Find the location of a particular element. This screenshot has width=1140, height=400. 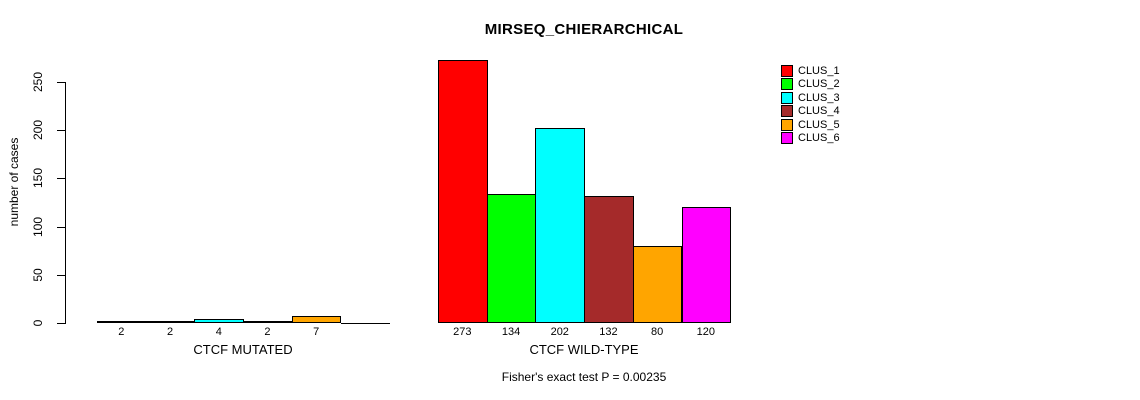

y-tick-label: 150 is located at coordinates (38, 178).